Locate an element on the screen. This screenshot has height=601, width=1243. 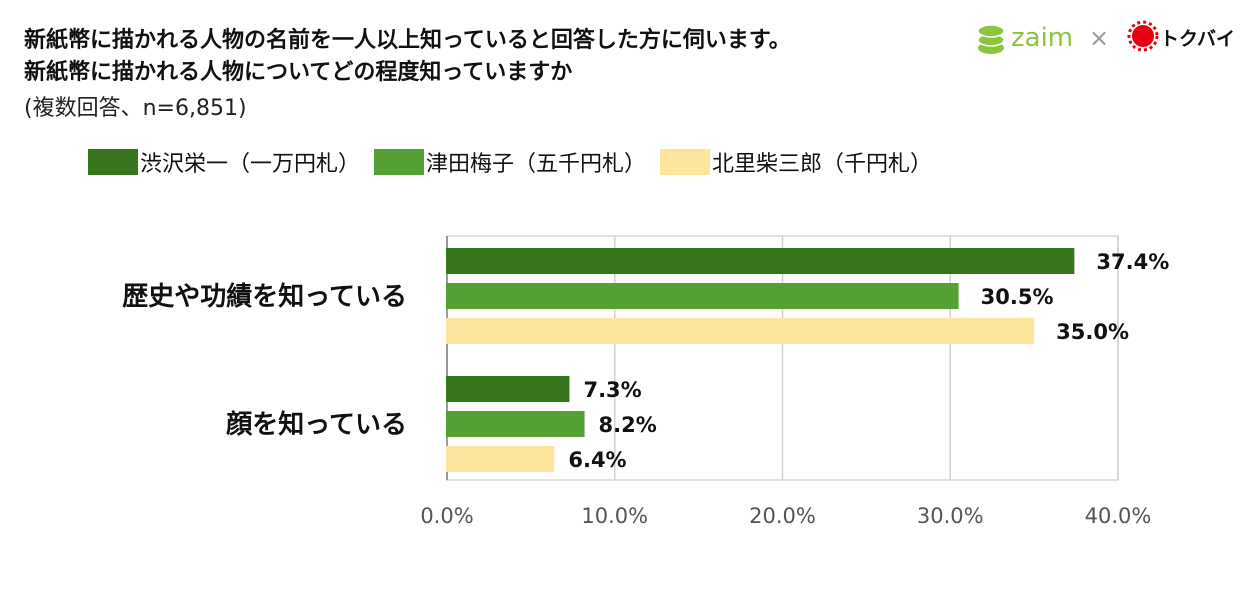
x-tick-label: 20.0% is located at coordinates (782, 516).